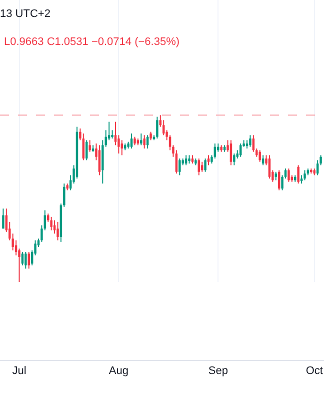  What do you see at coordinates (92, 42) in the screenshot?
I see `text: L0.9663 C1.0531 −0.0714 (−6.35%)` at bounding box center [92, 42].